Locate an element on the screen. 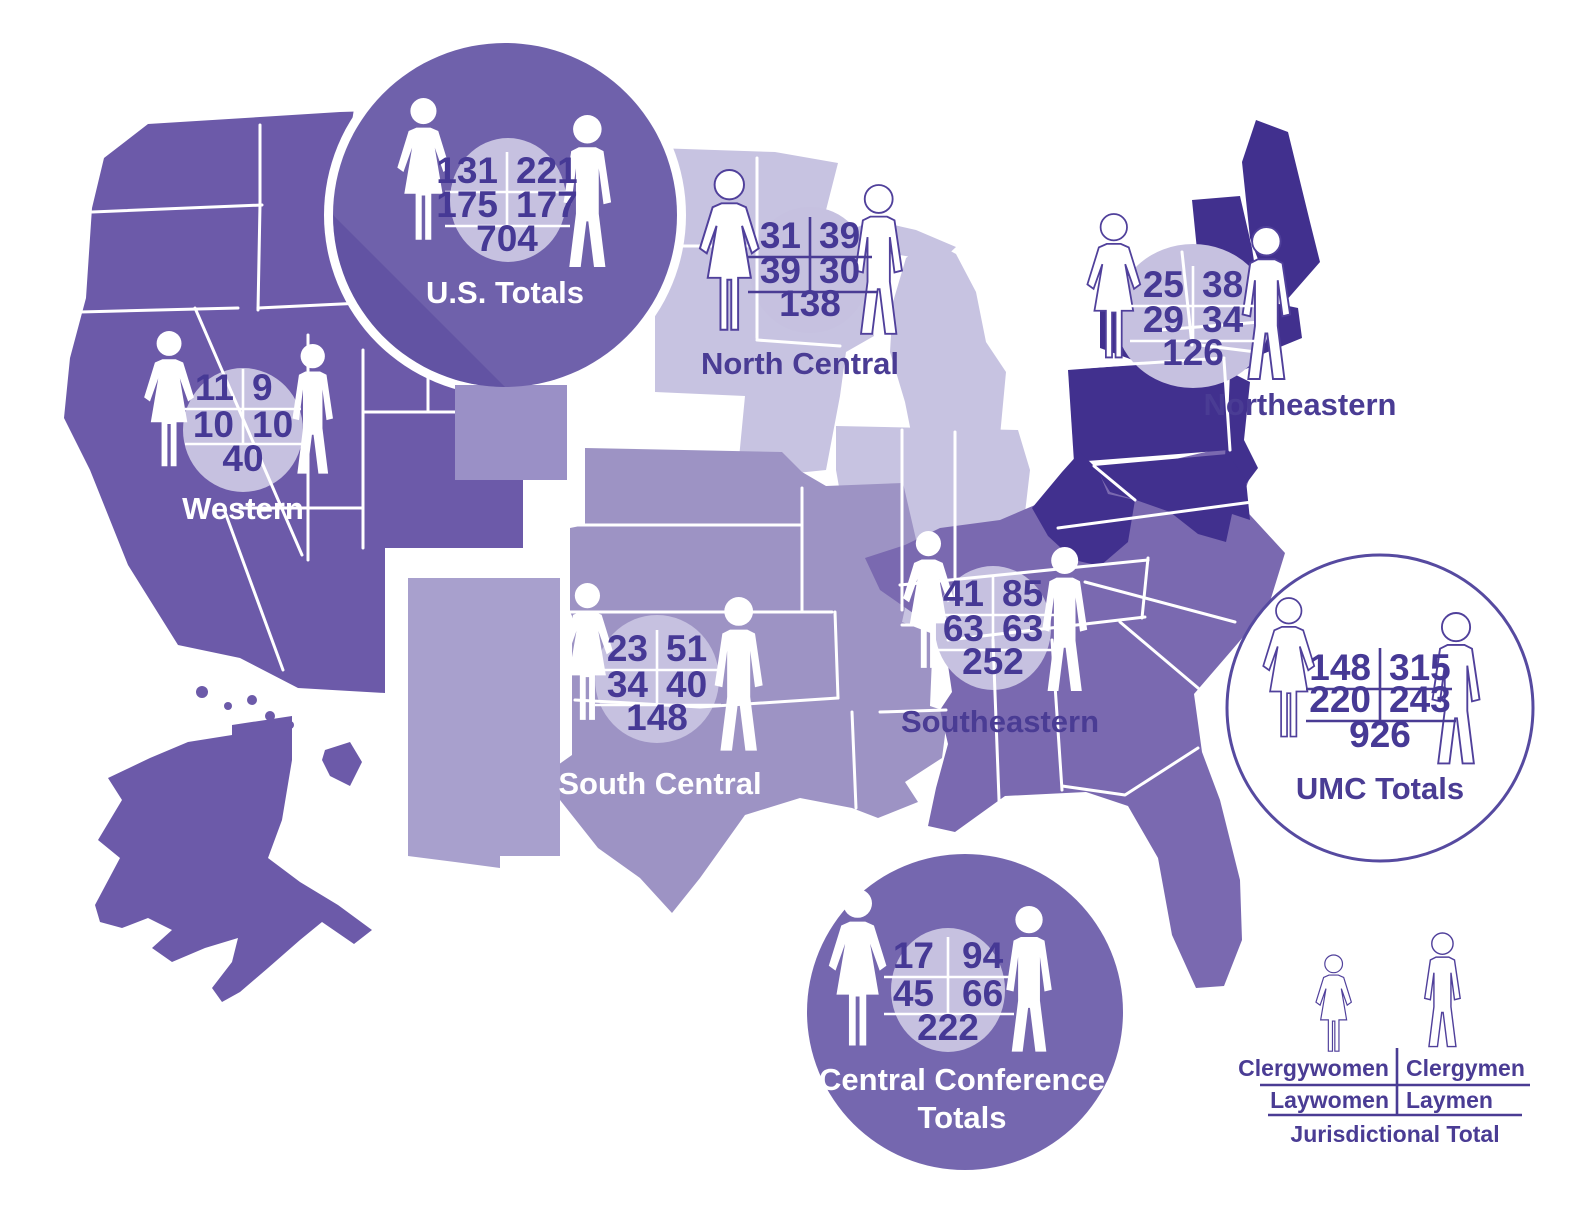 The height and width of the screenshot is (1206, 1584). south-central-stats: 23 51 34 40 148 South Central is located at coordinates (659, 714).